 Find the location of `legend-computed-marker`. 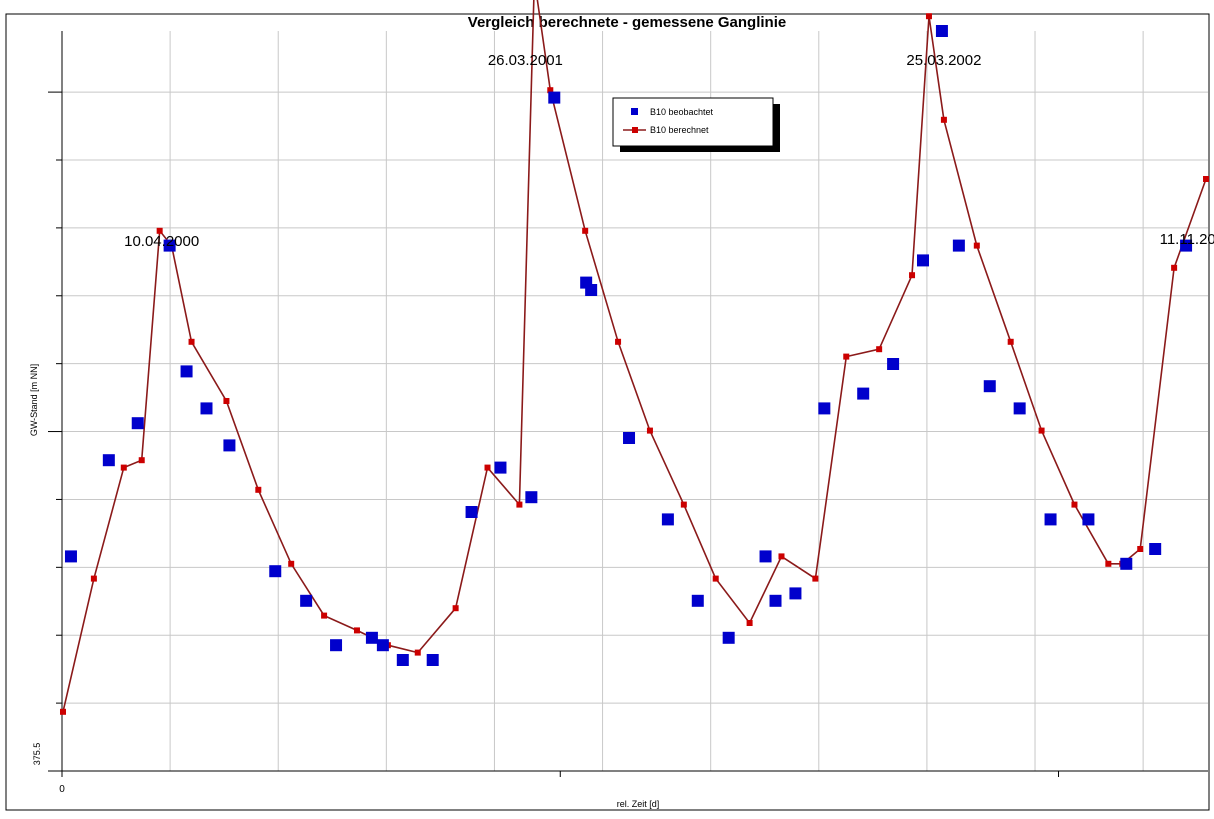

legend-computed-marker is located at coordinates (635, 130).